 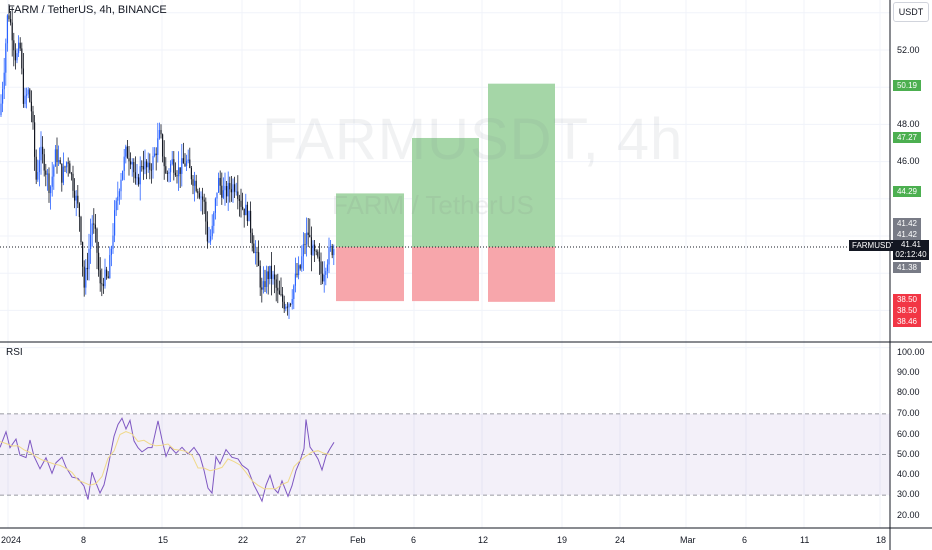 What do you see at coordinates (911, 244) in the screenshot?
I see `current-price-value: 41.41` at bounding box center [911, 244].